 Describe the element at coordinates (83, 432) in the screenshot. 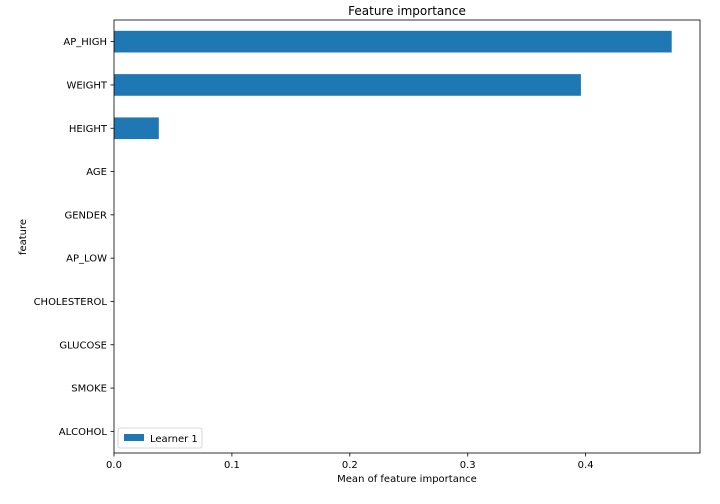

I see `y-tick-label: ALCOHOL` at that location.